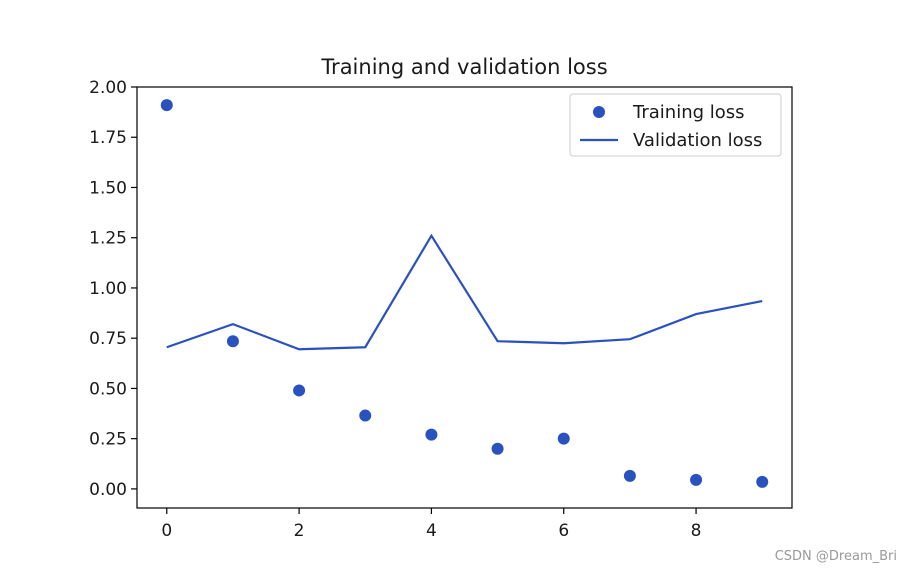 The height and width of the screenshot is (573, 911). Describe the element at coordinates (166, 531) in the screenshot. I see `x-tick-label: 0` at that location.